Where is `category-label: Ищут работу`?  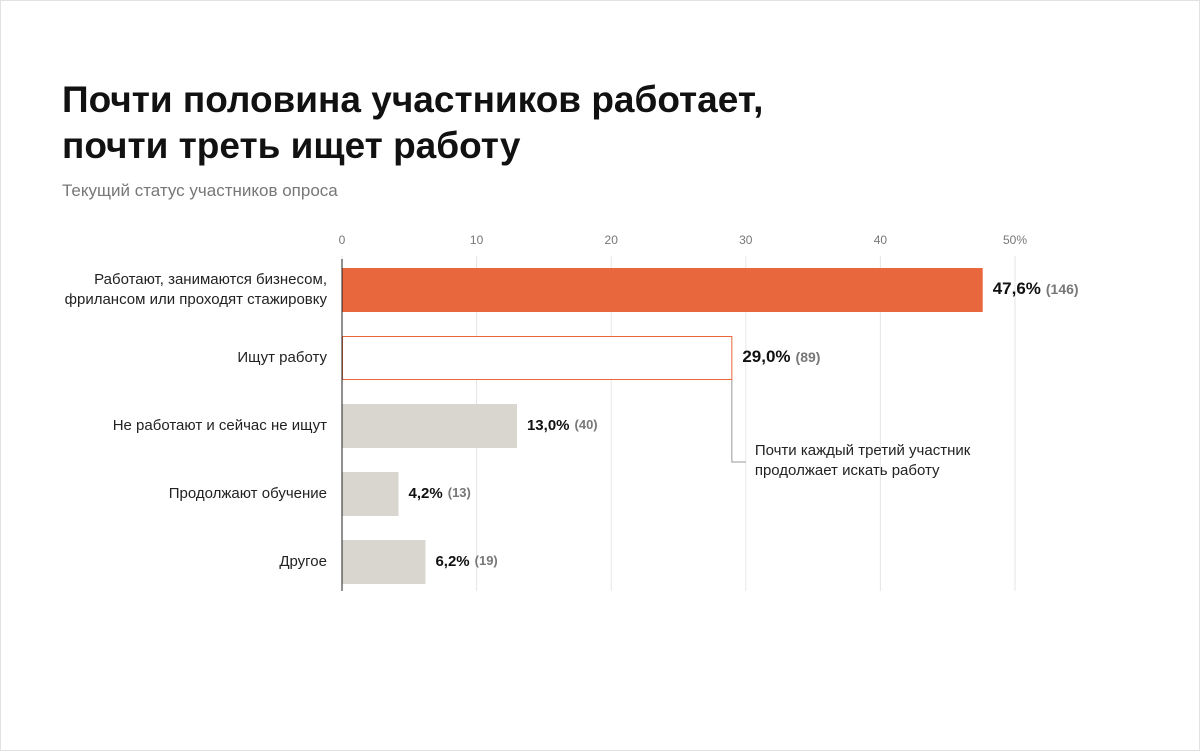 category-label: Ищут работу is located at coordinates (282, 357).